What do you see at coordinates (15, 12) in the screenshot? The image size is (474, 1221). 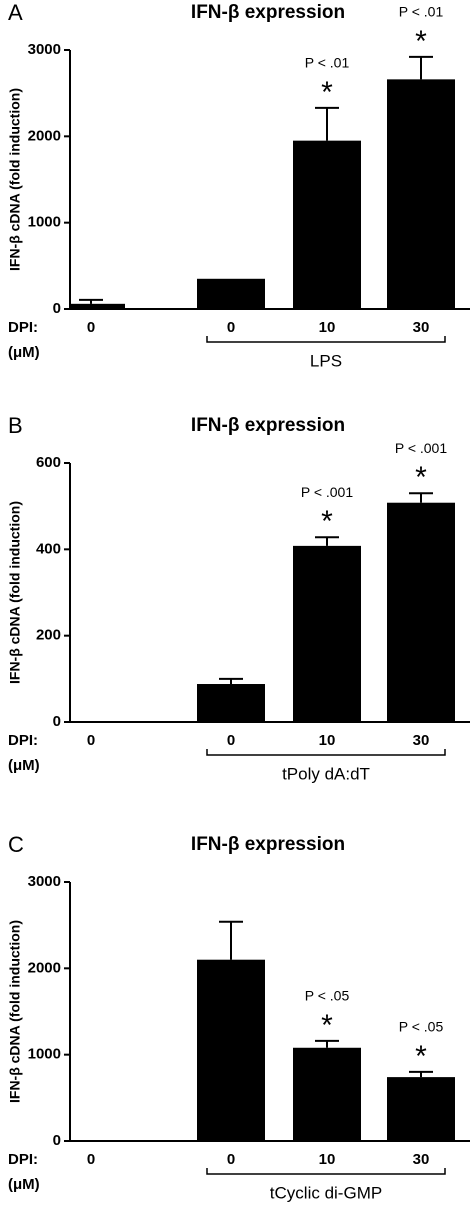 I see `panel-label: A` at bounding box center [15, 12].